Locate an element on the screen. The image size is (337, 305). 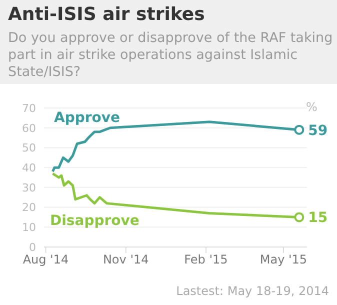
y-tick-label: 30 is located at coordinates (29, 187).